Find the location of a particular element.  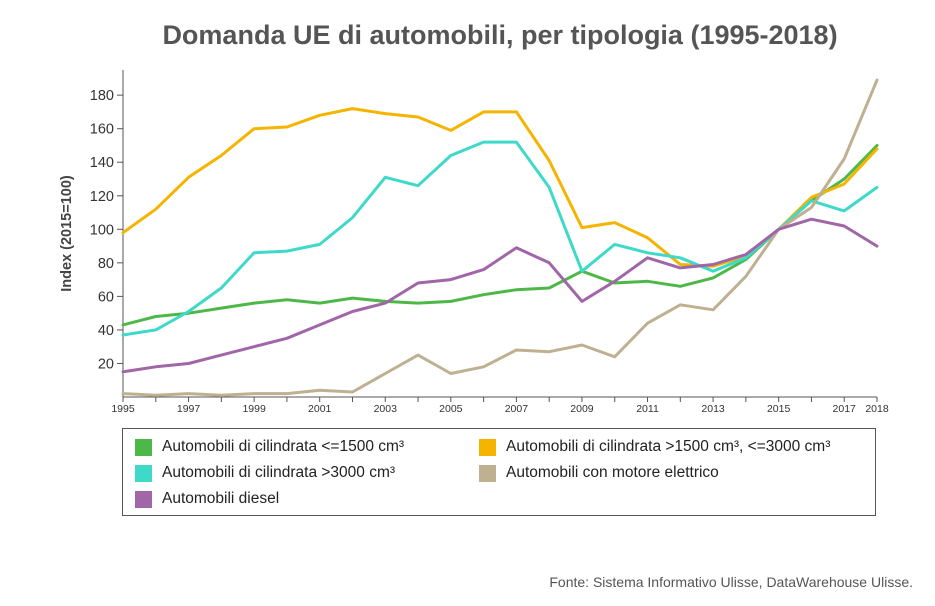

legend-item-large-engine: Automobili di cilindrata >3000 cm³ is located at coordinates (265, 473).